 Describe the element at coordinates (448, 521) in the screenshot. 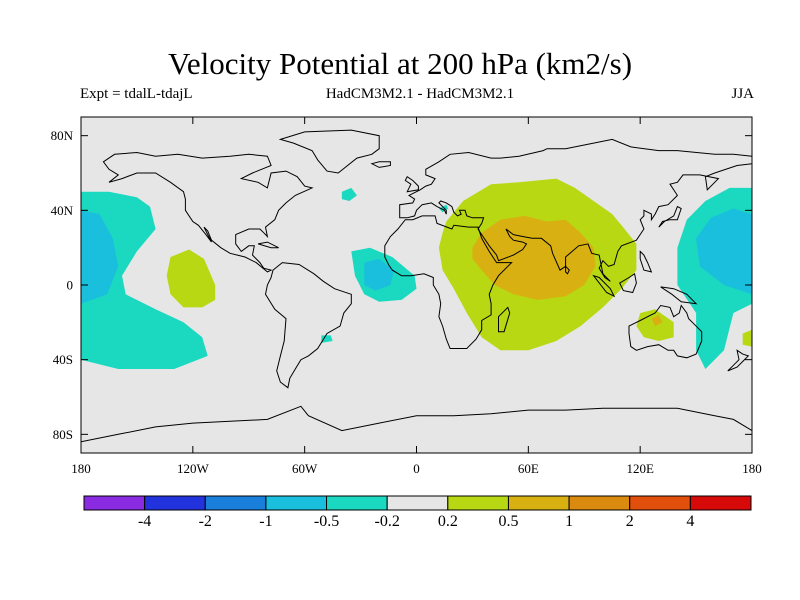

I see `colorbar-label: 0.2` at that location.